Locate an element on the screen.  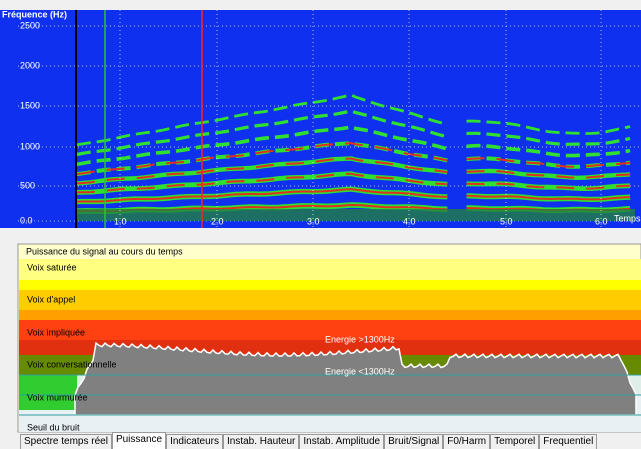
x-tick-label: 6.0 is located at coordinates (601, 221).